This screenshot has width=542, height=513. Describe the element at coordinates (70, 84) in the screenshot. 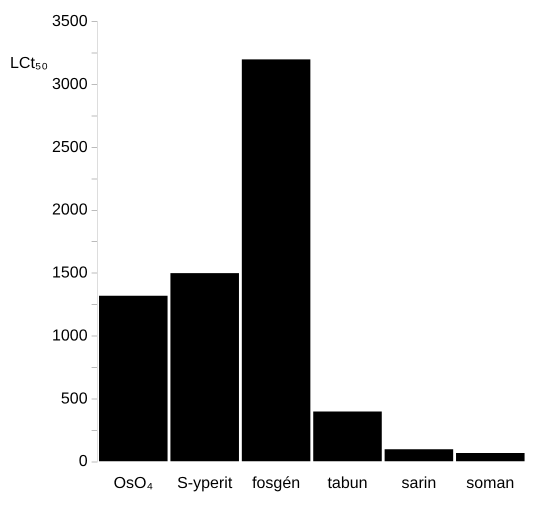

I see `y-tick-label: 3000` at that location.